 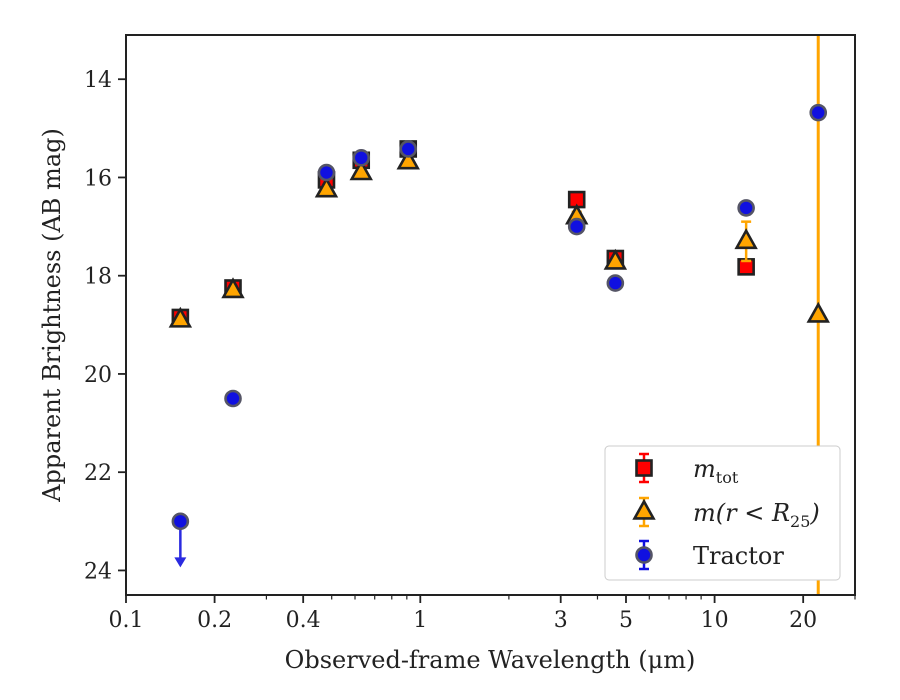 I want to click on y-axis-label: Apparent Brightness (AB mag), so click(x=52, y=315).